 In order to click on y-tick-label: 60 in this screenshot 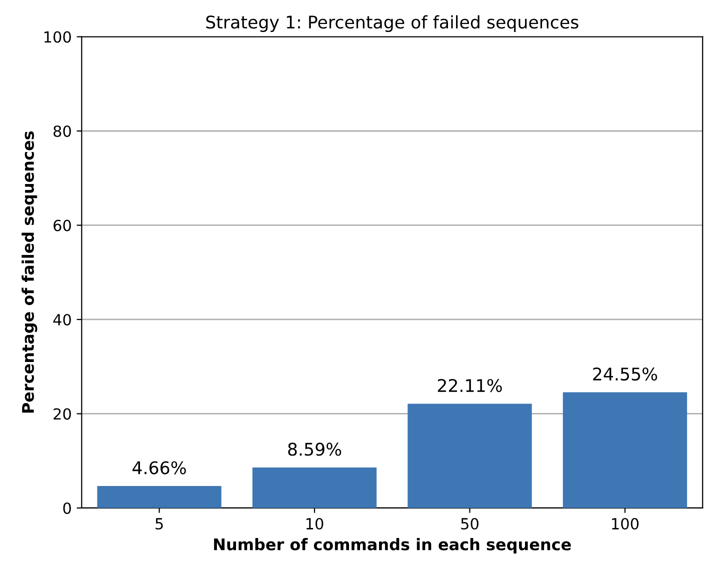, I will do `click(62, 226)`.